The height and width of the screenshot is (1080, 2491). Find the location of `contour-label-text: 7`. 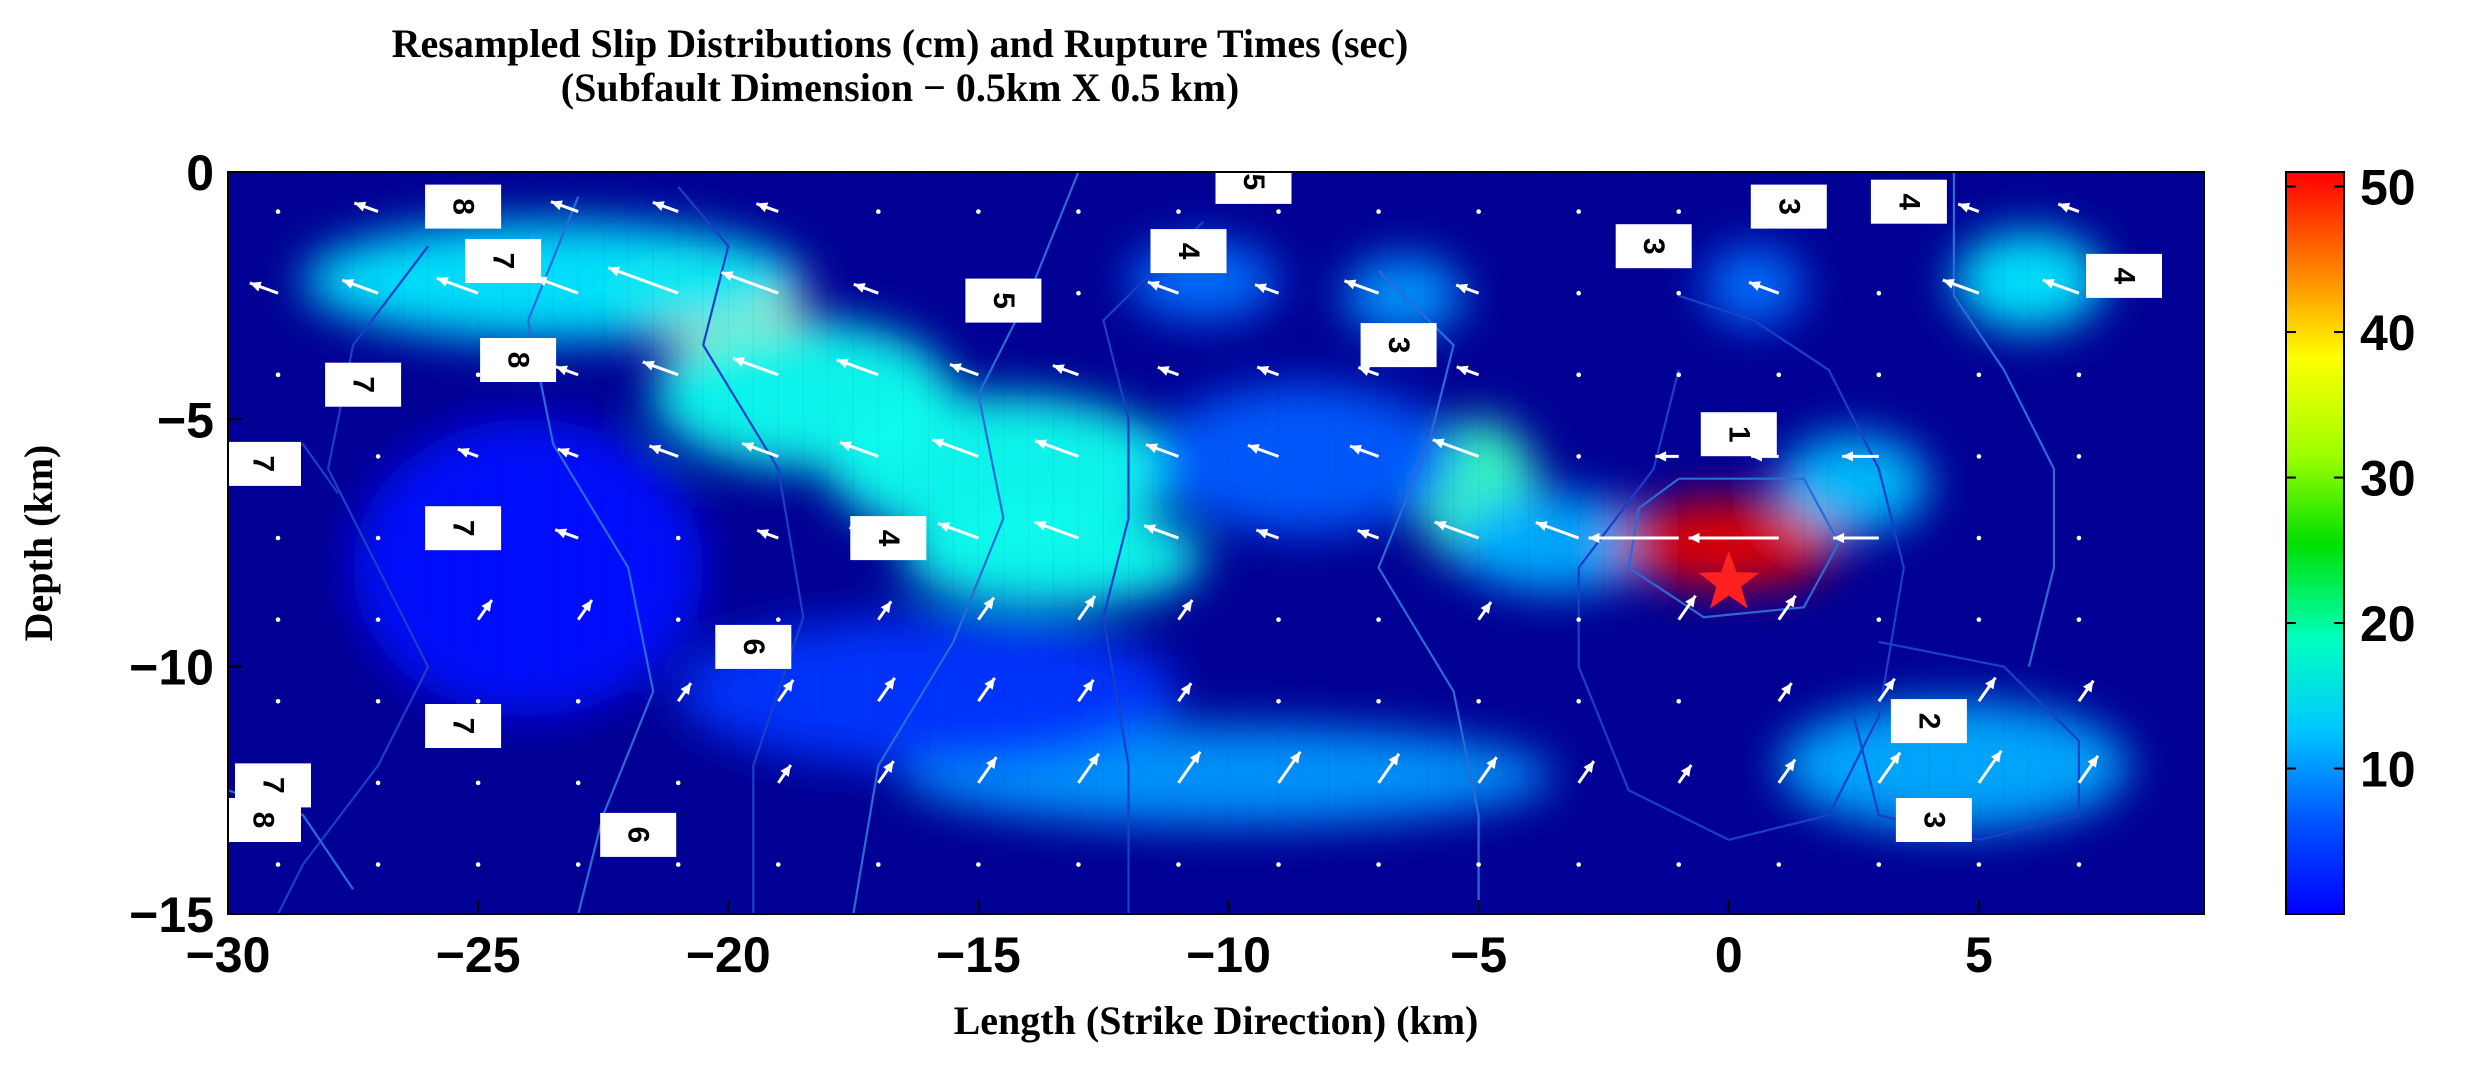

contour-label-text: 7 is located at coordinates (263, 464).